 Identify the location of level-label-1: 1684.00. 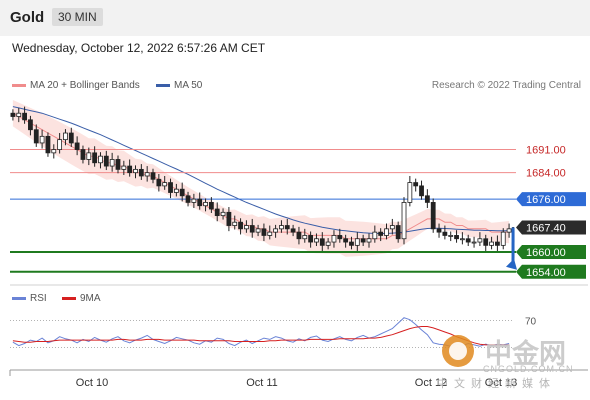
(546, 174).